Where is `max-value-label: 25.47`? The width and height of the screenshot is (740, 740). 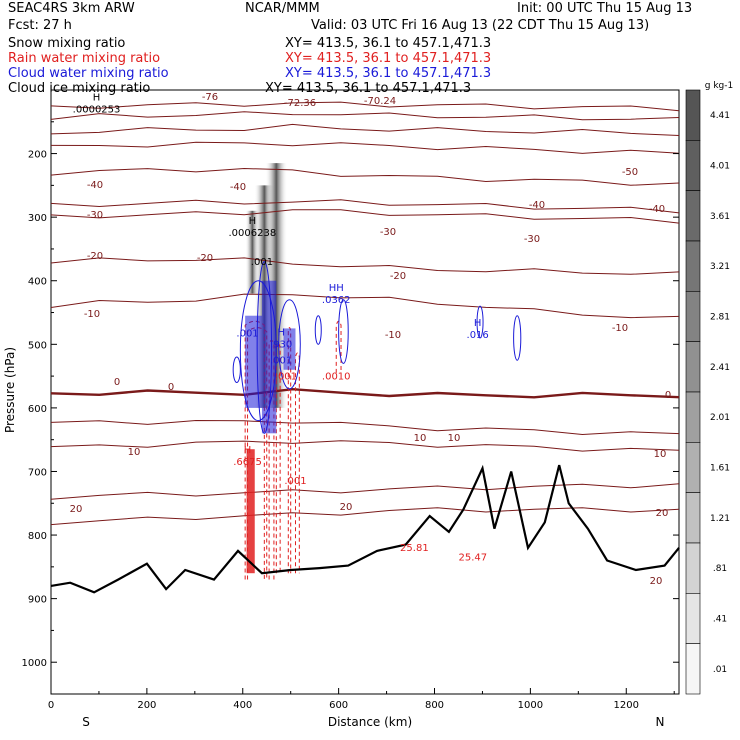 max-value-label: 25.47 is located at coordinates (473, 557).